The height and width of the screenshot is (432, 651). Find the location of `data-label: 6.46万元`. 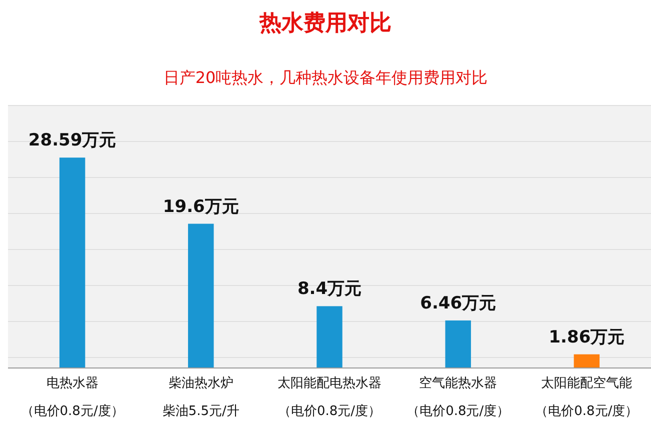

data-label: 6.46万元 is located at coordinates (458, 303).